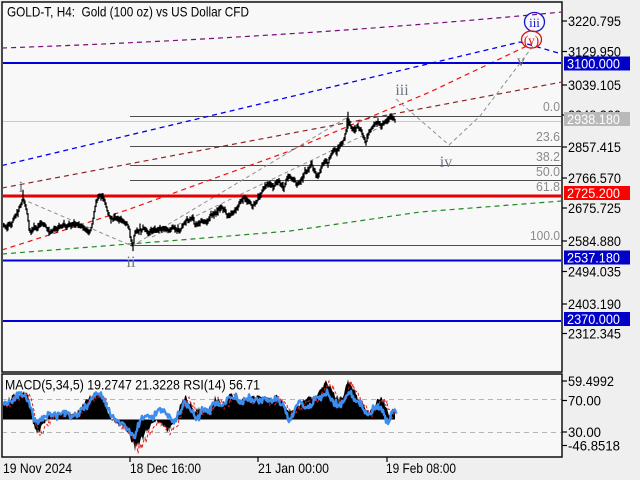 This screenshot has width=640, height=480. Describe the element at coordinates (594, 208) in the screenshot. I see `svg-text: 2675.725` at that location.